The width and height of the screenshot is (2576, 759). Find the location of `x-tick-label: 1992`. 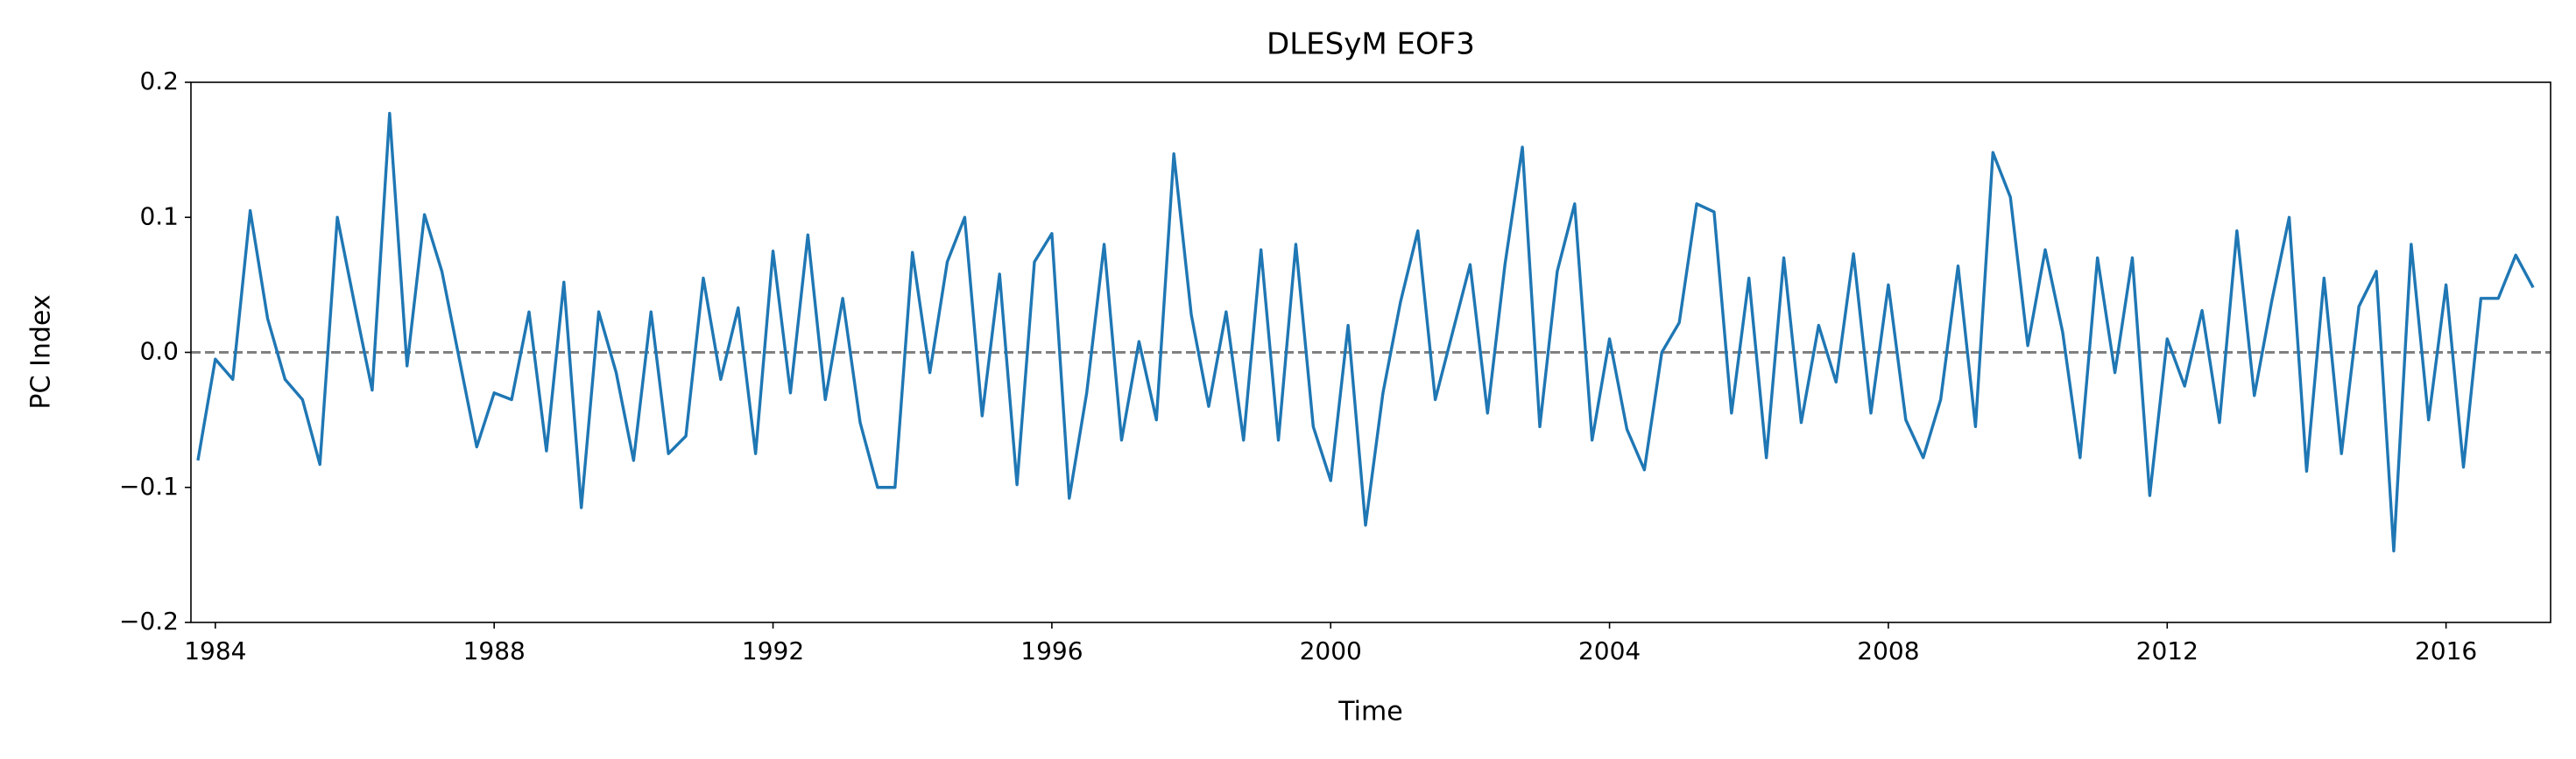

x-tick-label: 1992 is located at coordinates (773, 650).